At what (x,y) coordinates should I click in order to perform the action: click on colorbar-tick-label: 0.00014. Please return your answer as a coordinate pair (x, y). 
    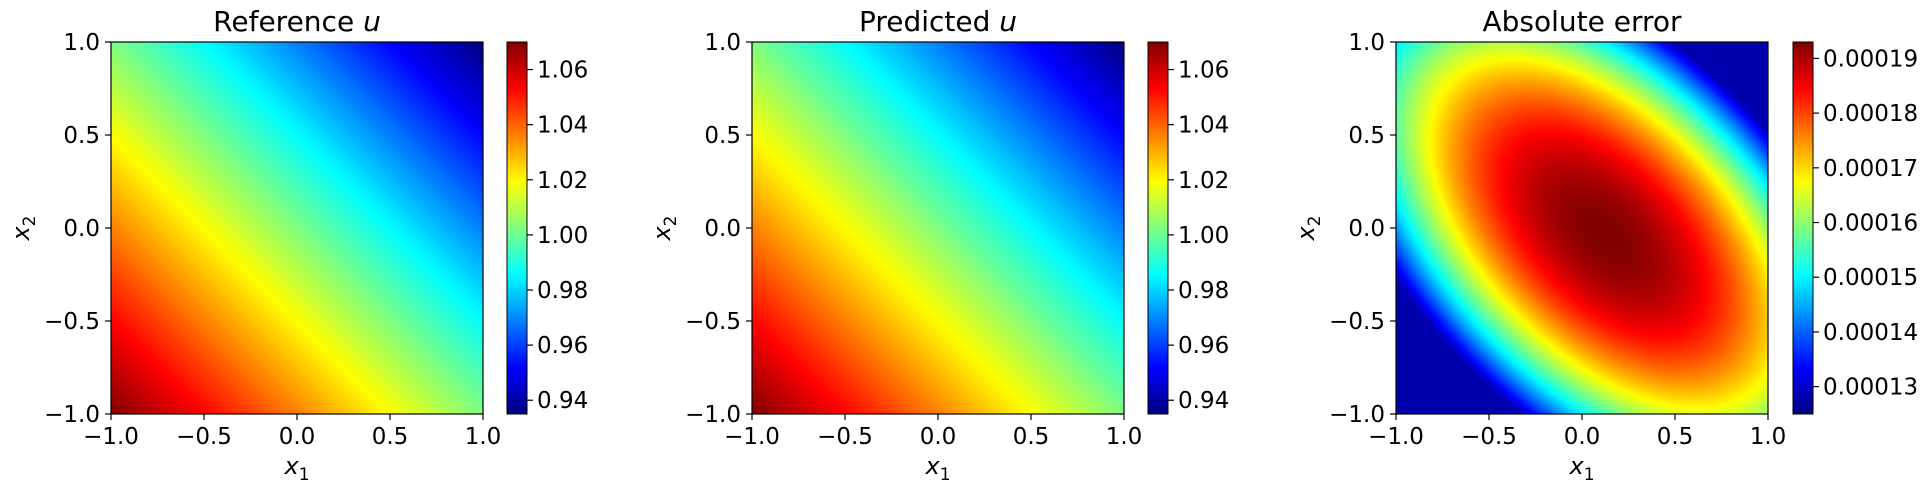
    Looking at the image, I should click on (1870, 333).